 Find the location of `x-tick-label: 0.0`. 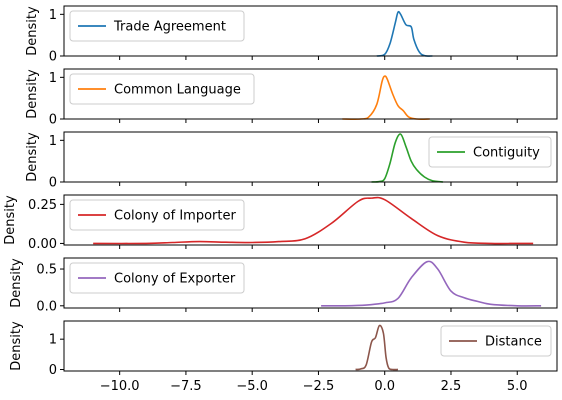

x-tick-label: 0.0 is located at coordinates (384, 386).